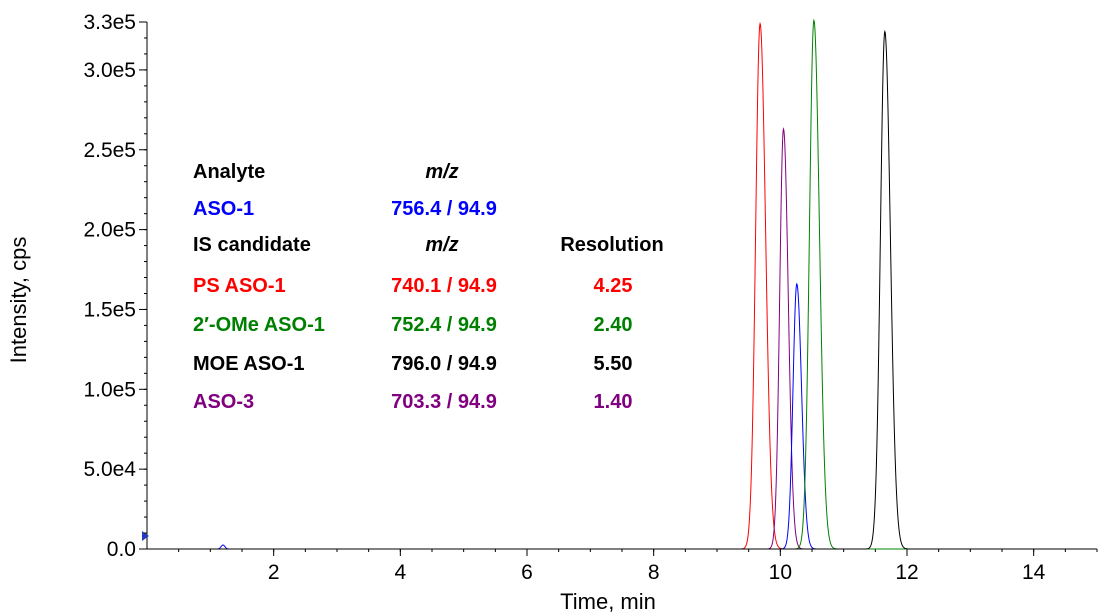 Image resolution: width=1101 pixels, height=614 pixels. Describe the element at coordinates (441, 245) in the screenshot. I see `legend-header-mz-2: m/z` at that location.